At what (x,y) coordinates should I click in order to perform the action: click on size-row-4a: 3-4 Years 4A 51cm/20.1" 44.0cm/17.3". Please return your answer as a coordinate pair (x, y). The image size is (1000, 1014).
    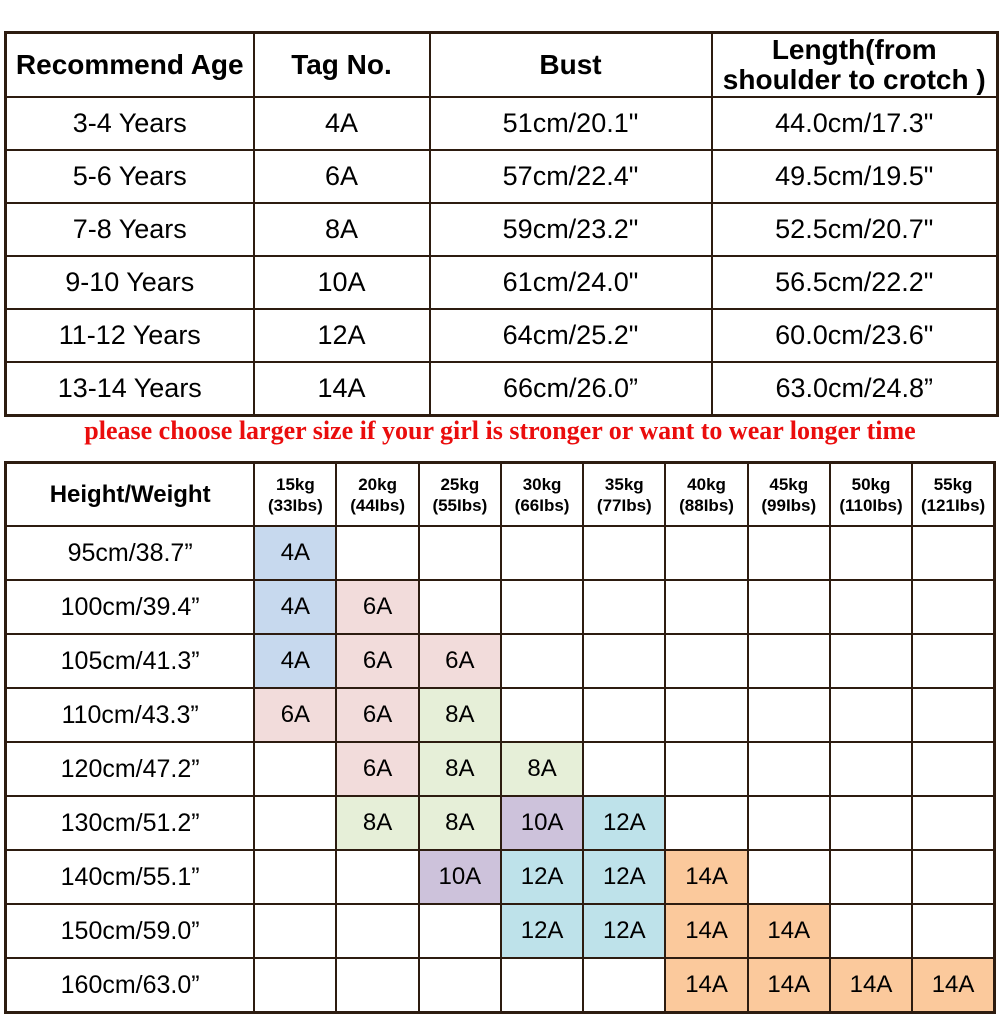
    Looking at the image, I should click on (501, 123).